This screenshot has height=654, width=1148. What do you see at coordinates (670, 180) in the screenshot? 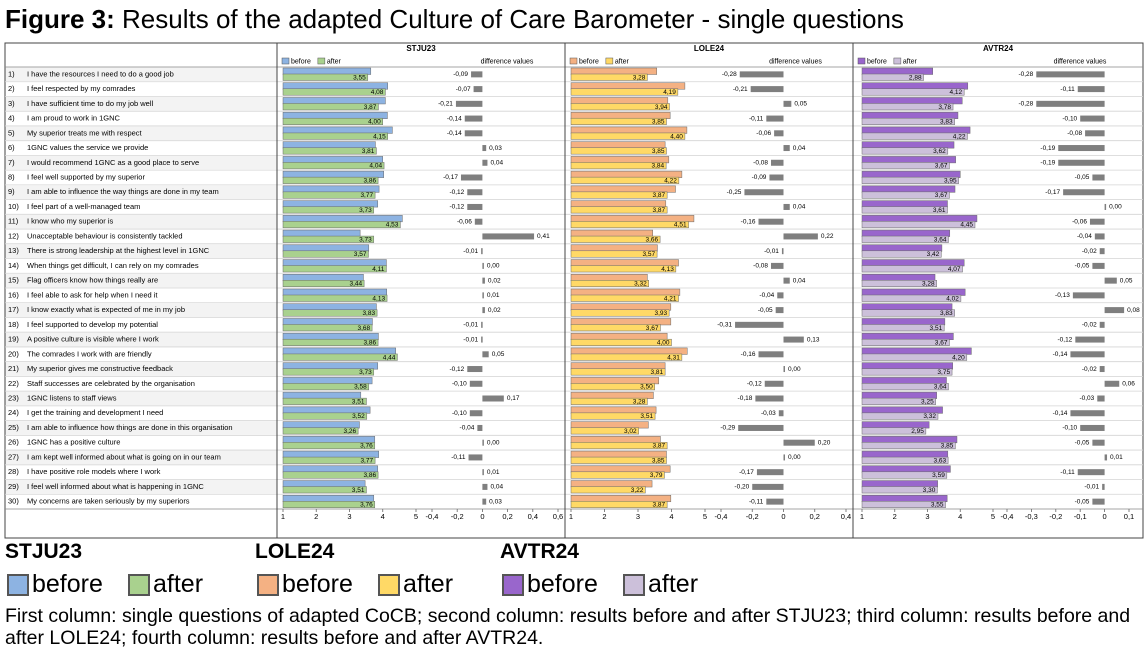
I see `value-label: 4,22` at bounding box center [670, 180].